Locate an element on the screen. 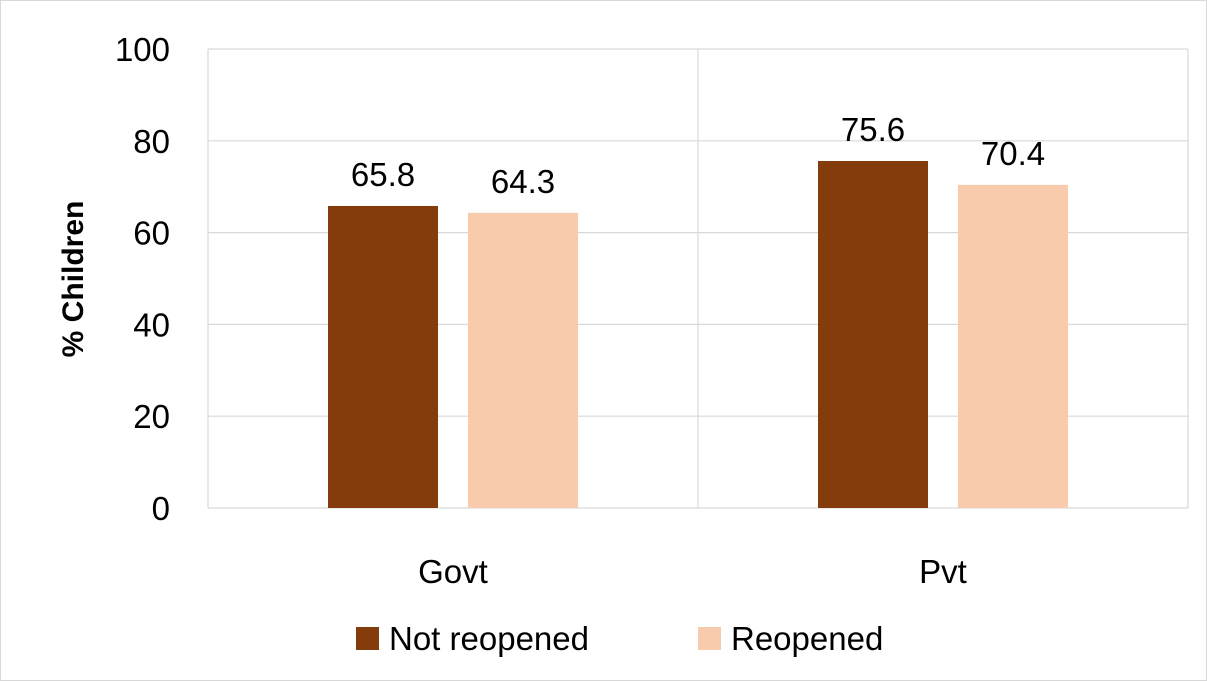  legend-label: Not reopened is located at coordinates (489, 638).